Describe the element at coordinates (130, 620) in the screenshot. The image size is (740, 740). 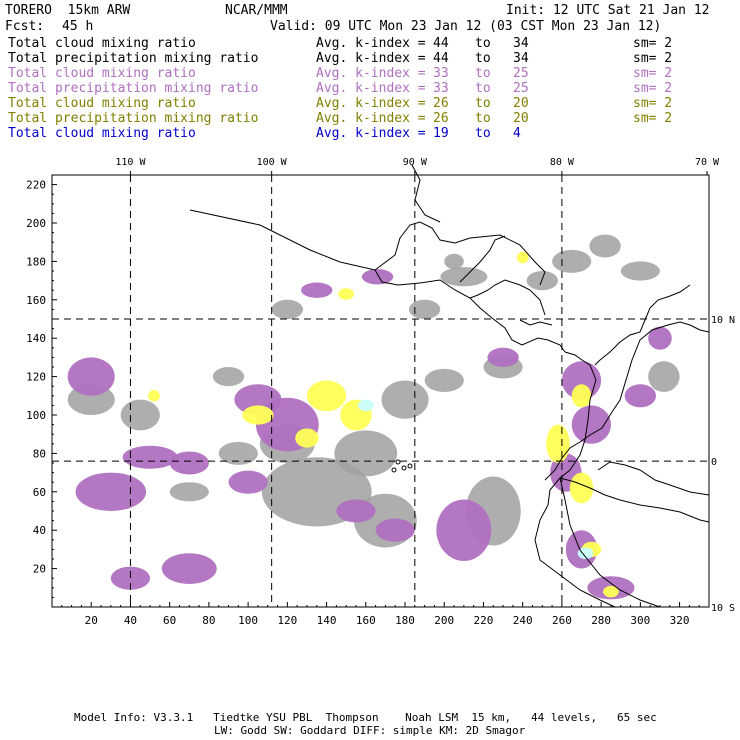
I see `x-tick-label: 40` at that location.